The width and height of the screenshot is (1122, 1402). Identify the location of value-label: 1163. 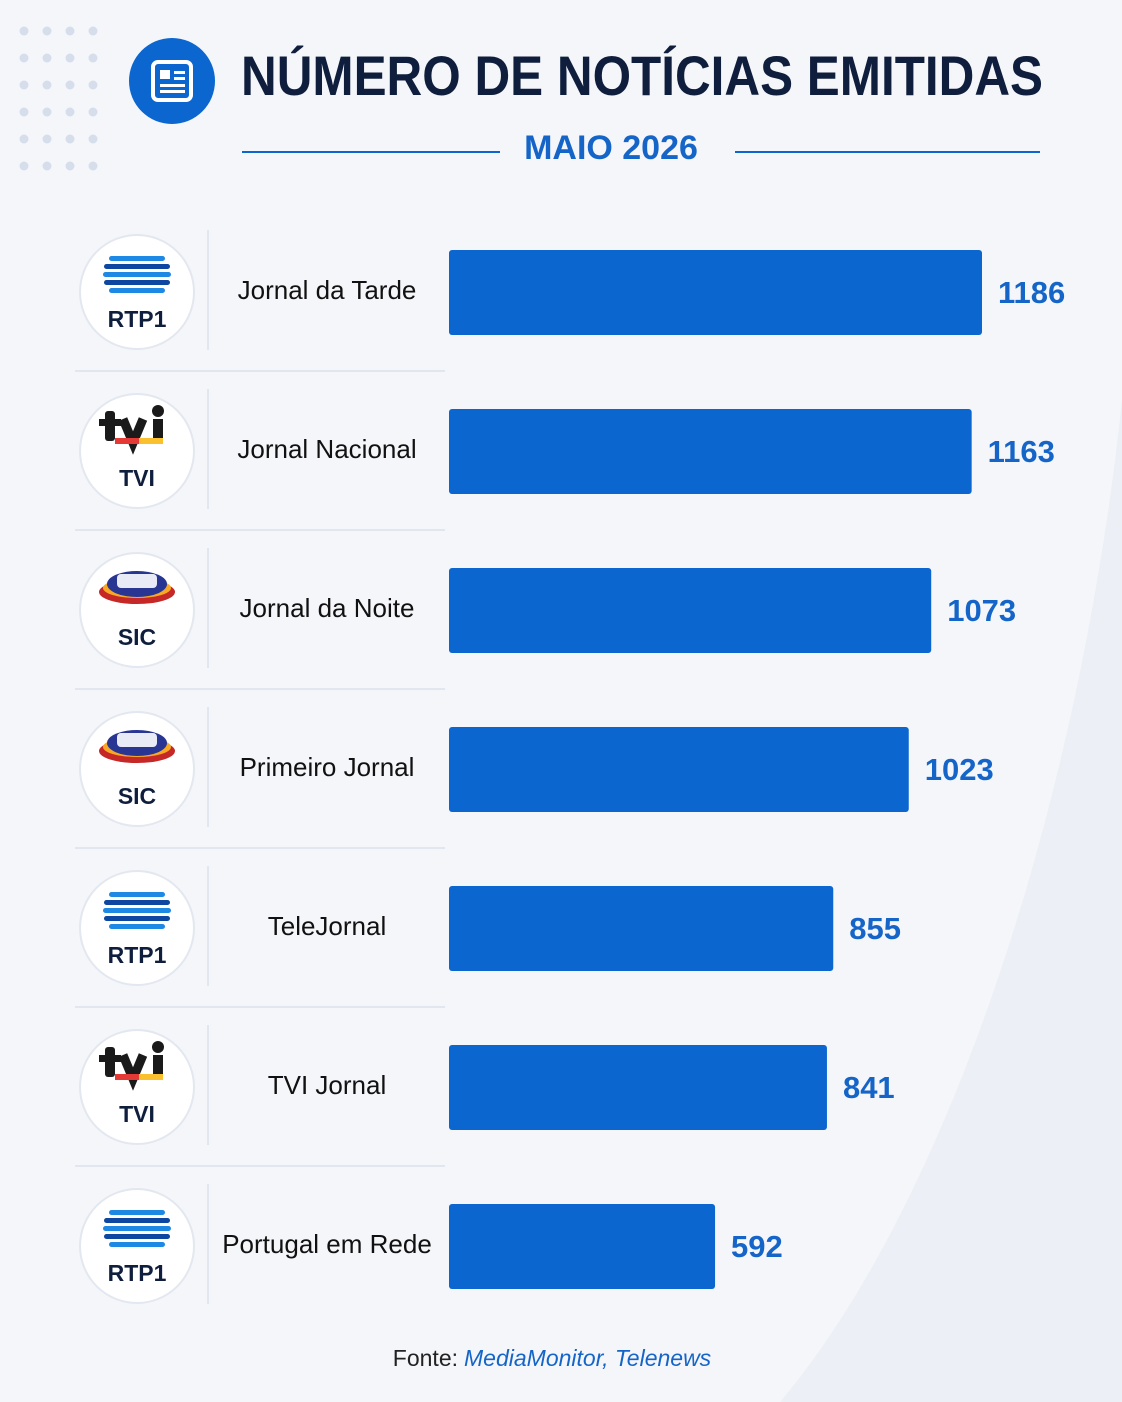
(1021, 451).